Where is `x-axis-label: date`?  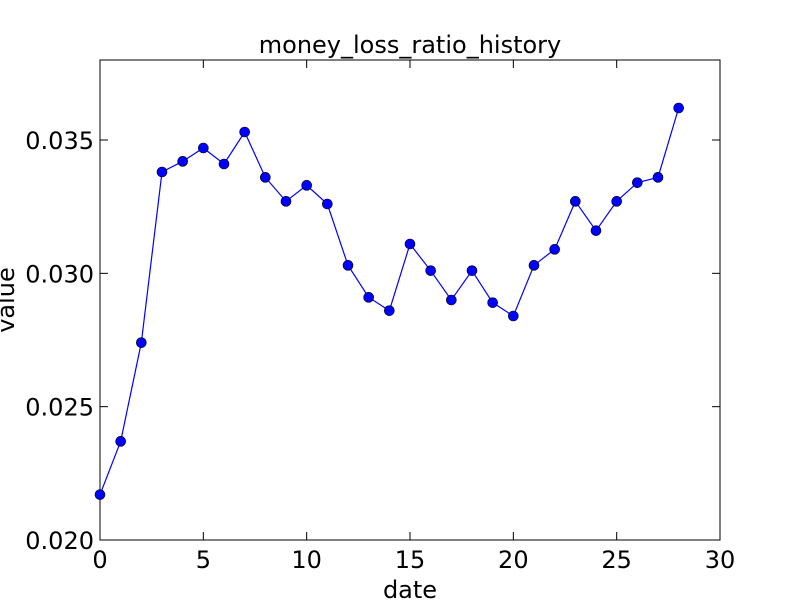 x-axis-label: date is located at coordinates (410, 588).